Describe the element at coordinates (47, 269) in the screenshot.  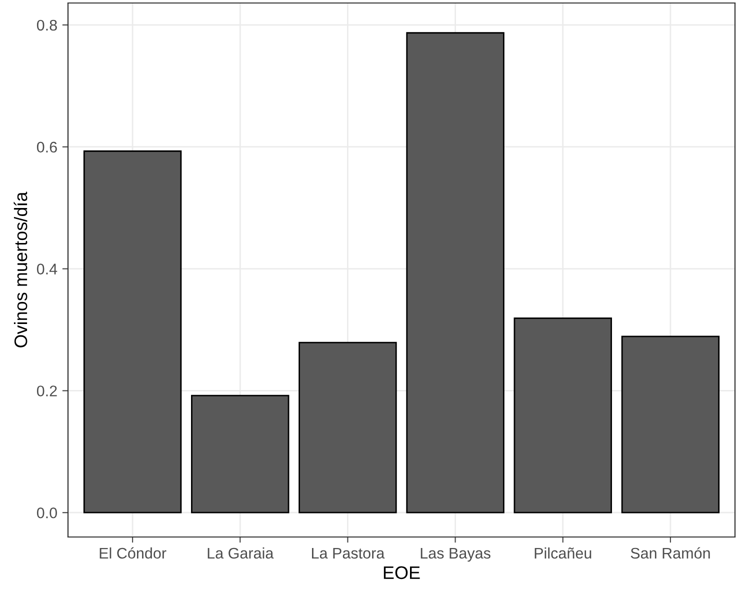
I see `y-tick-label: 0.4` at that location.